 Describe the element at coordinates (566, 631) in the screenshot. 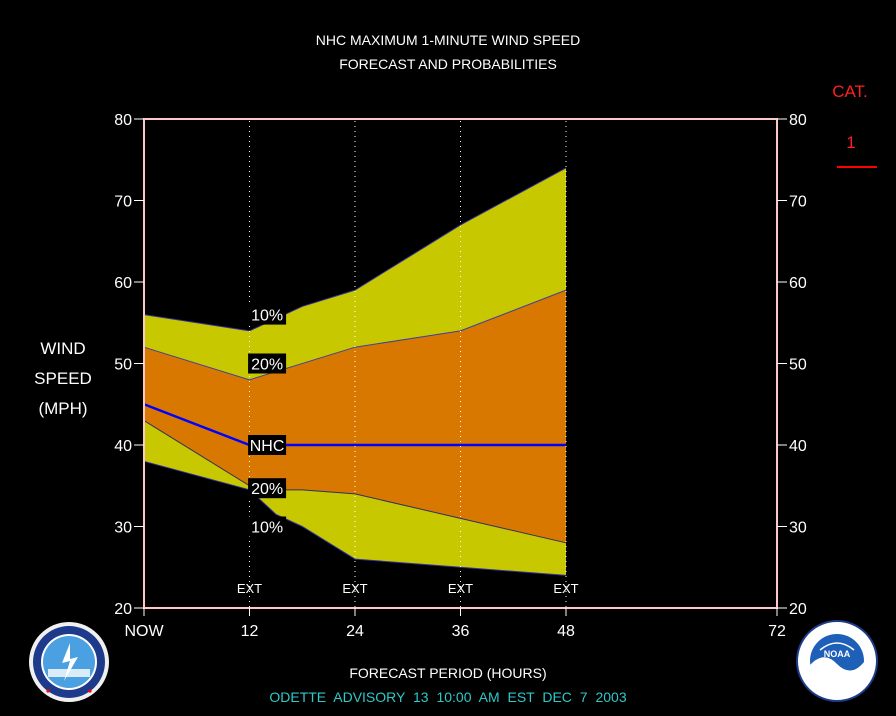

I see `x-tick-label: 48` at that location.